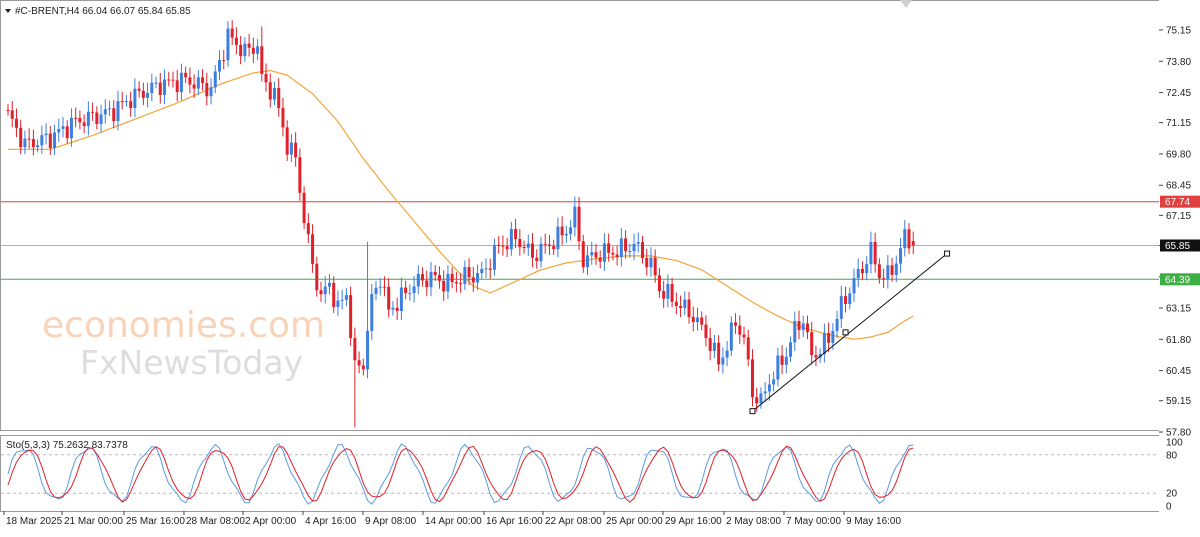 The height and width of the screenshot is (537, 1200). What do you see at coordinates (850, 332) in the screenshot?
I see `trendline-line` at bounding box center [850, 332].